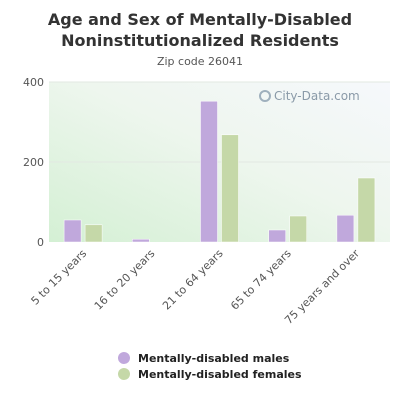 The height and width of the screenshot is (400, 400). Describe the element at coordinates (265, 96) in the screenshot. I see `watermark-icon` at that location.